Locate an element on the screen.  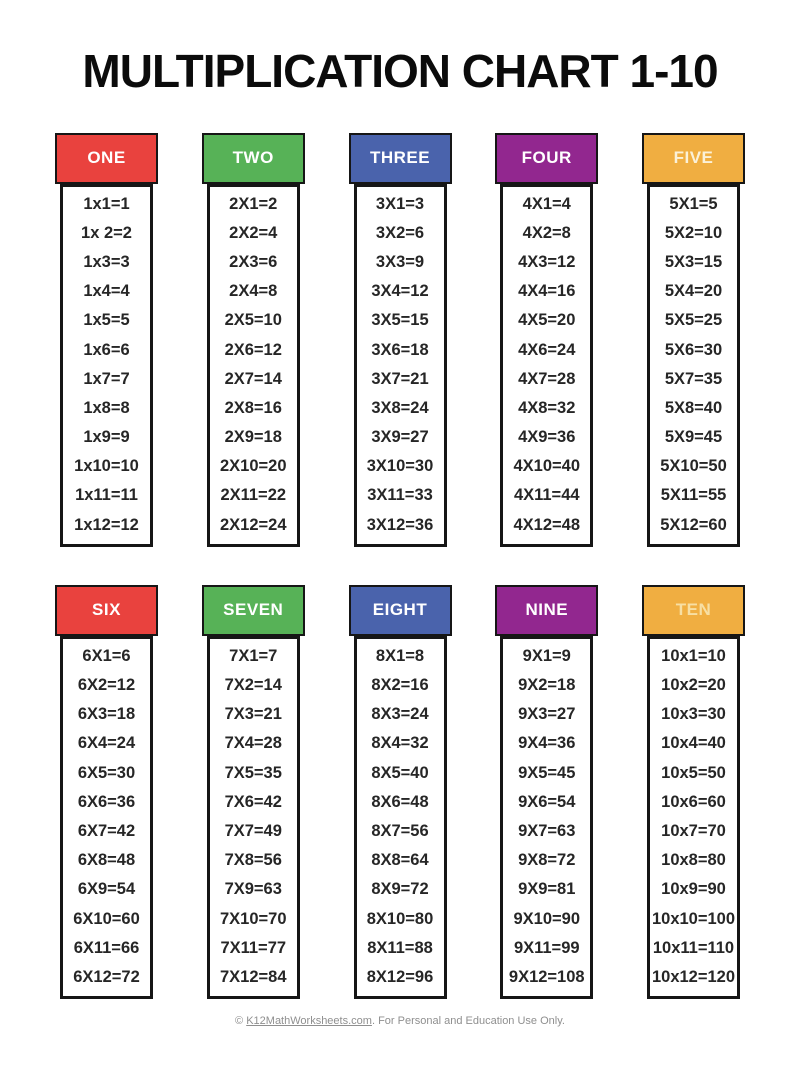
fact-cell: 5X12=60 is located at coordinates (693, 524).